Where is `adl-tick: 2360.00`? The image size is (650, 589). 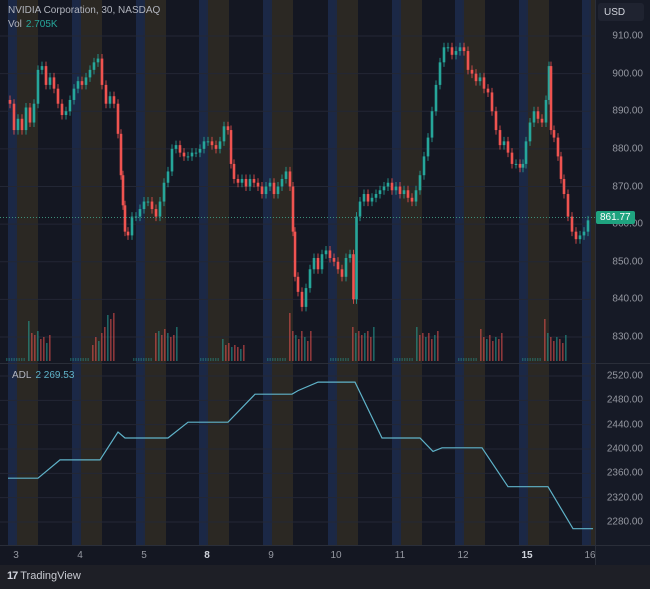
adl-tick: 2360.00 is located at coordinates (624, 473).